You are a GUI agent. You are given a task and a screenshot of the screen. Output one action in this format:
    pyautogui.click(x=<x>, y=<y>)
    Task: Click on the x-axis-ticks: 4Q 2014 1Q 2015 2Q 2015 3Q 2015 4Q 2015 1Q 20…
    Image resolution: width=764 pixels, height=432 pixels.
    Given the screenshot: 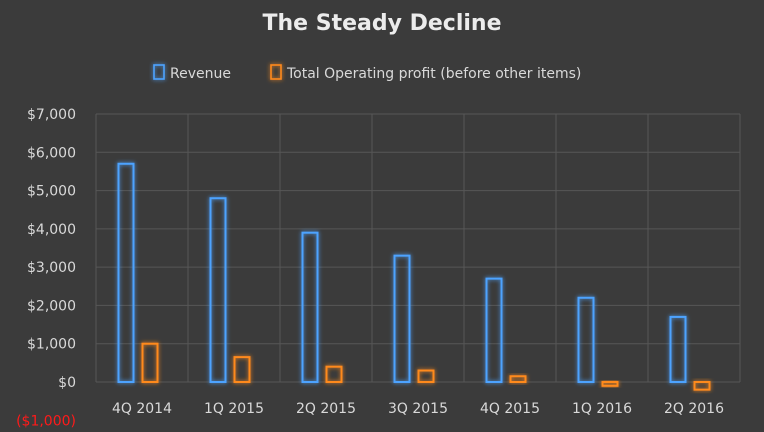 What is the action you would take?
    pyautogui.click(x=418, y=409)
    